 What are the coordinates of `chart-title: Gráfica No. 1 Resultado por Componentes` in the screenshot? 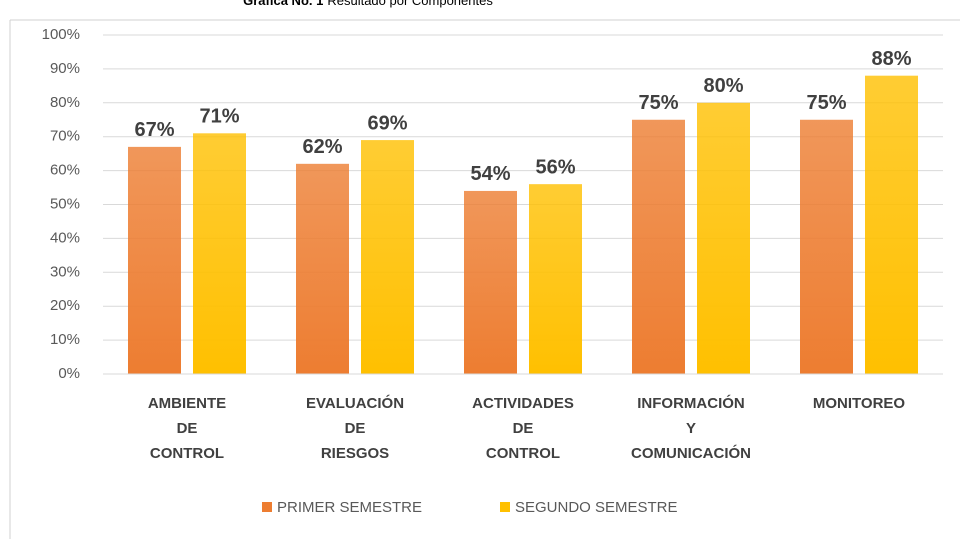 It's located at (368, 4).